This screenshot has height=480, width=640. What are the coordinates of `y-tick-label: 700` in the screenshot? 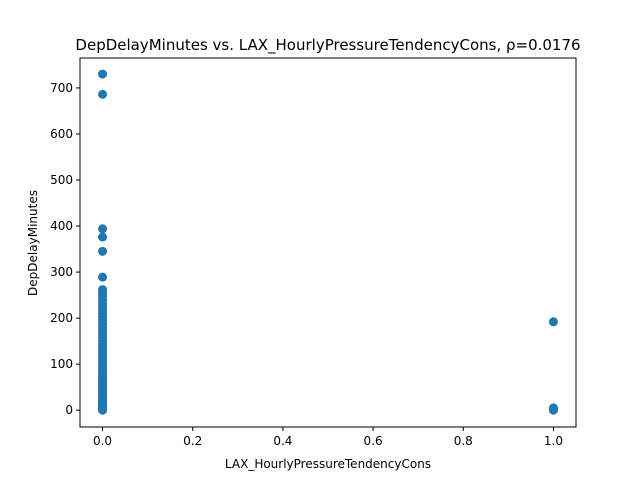 It's located at (61, 88).